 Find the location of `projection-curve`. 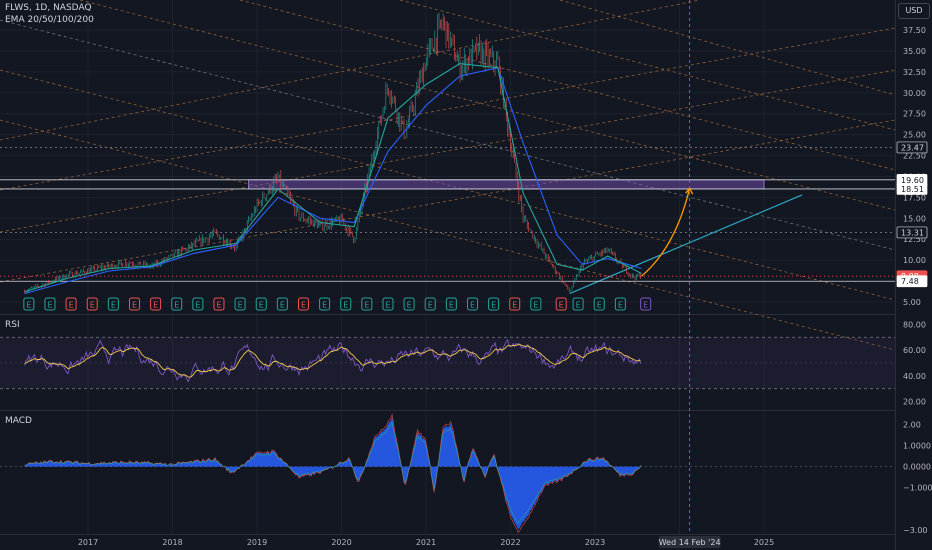

projection-curve is located at coordinates (666, 232).